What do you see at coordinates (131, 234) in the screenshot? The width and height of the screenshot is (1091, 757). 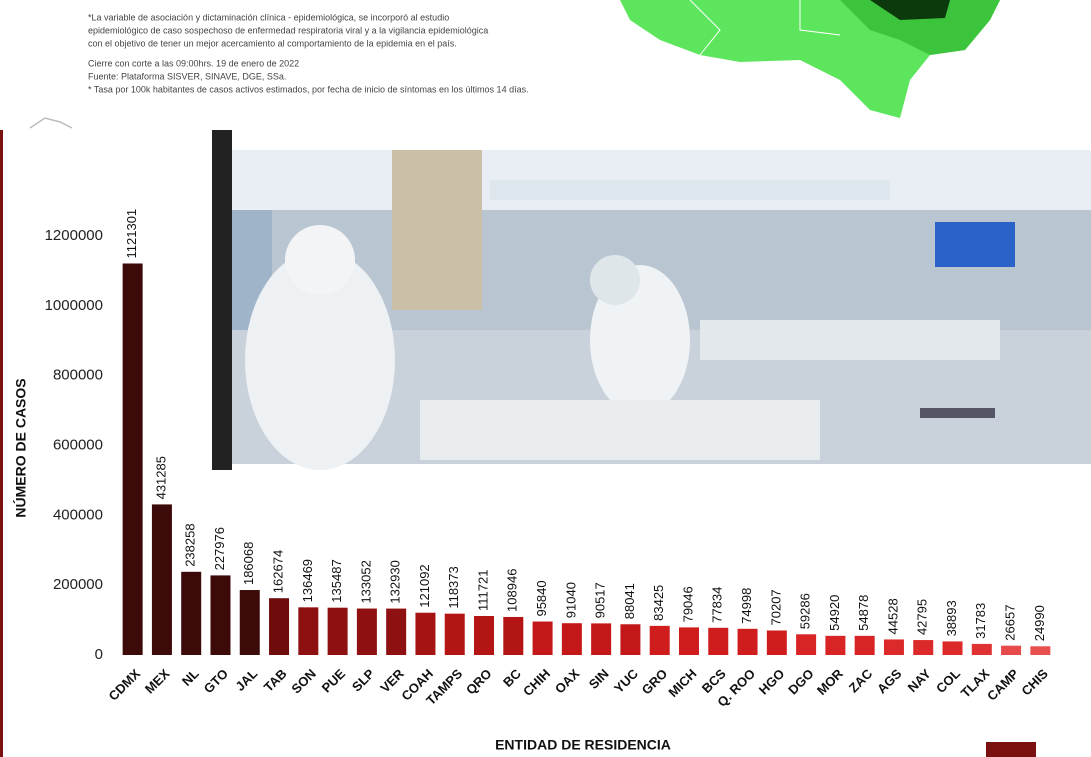 I see `value-label: 1121301` at bounding box center [131, 234].